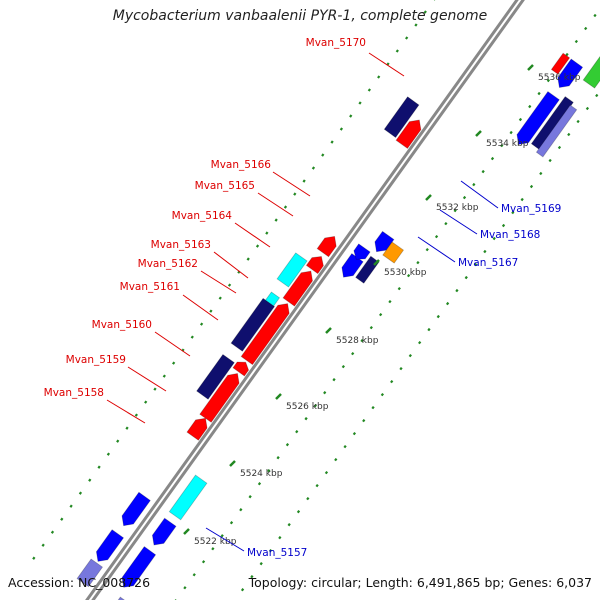 This screenshot has height=600, width=600. What do you see at coordinates (307, 407) in the screenshot?
I see `scale-label: 5526 kbp` at bounding box center [307, 407].